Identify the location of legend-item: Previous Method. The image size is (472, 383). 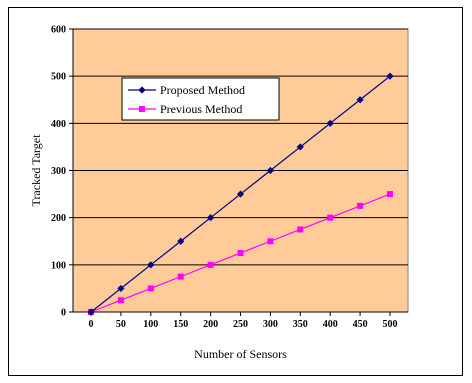
(185, 109).